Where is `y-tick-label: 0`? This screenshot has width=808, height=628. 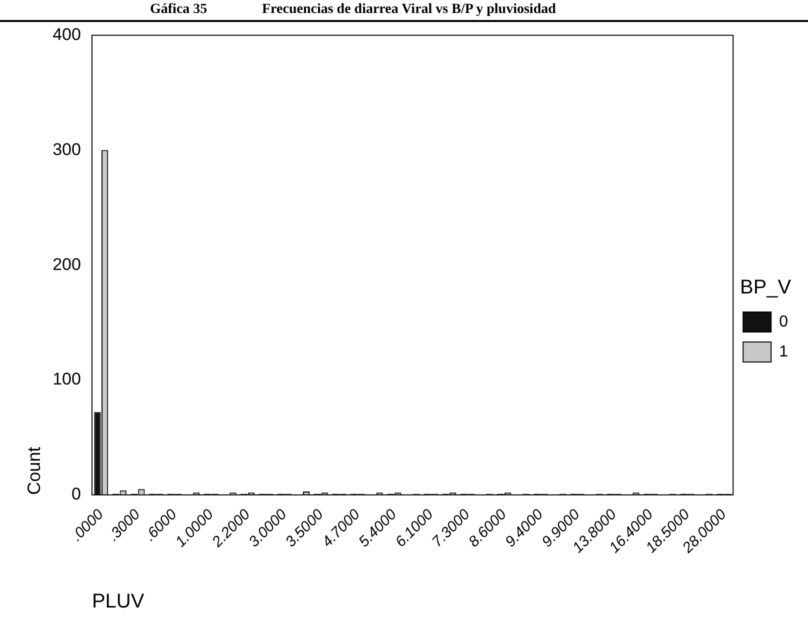 y-tick-label: 0 is located at coordinates (76, 494).